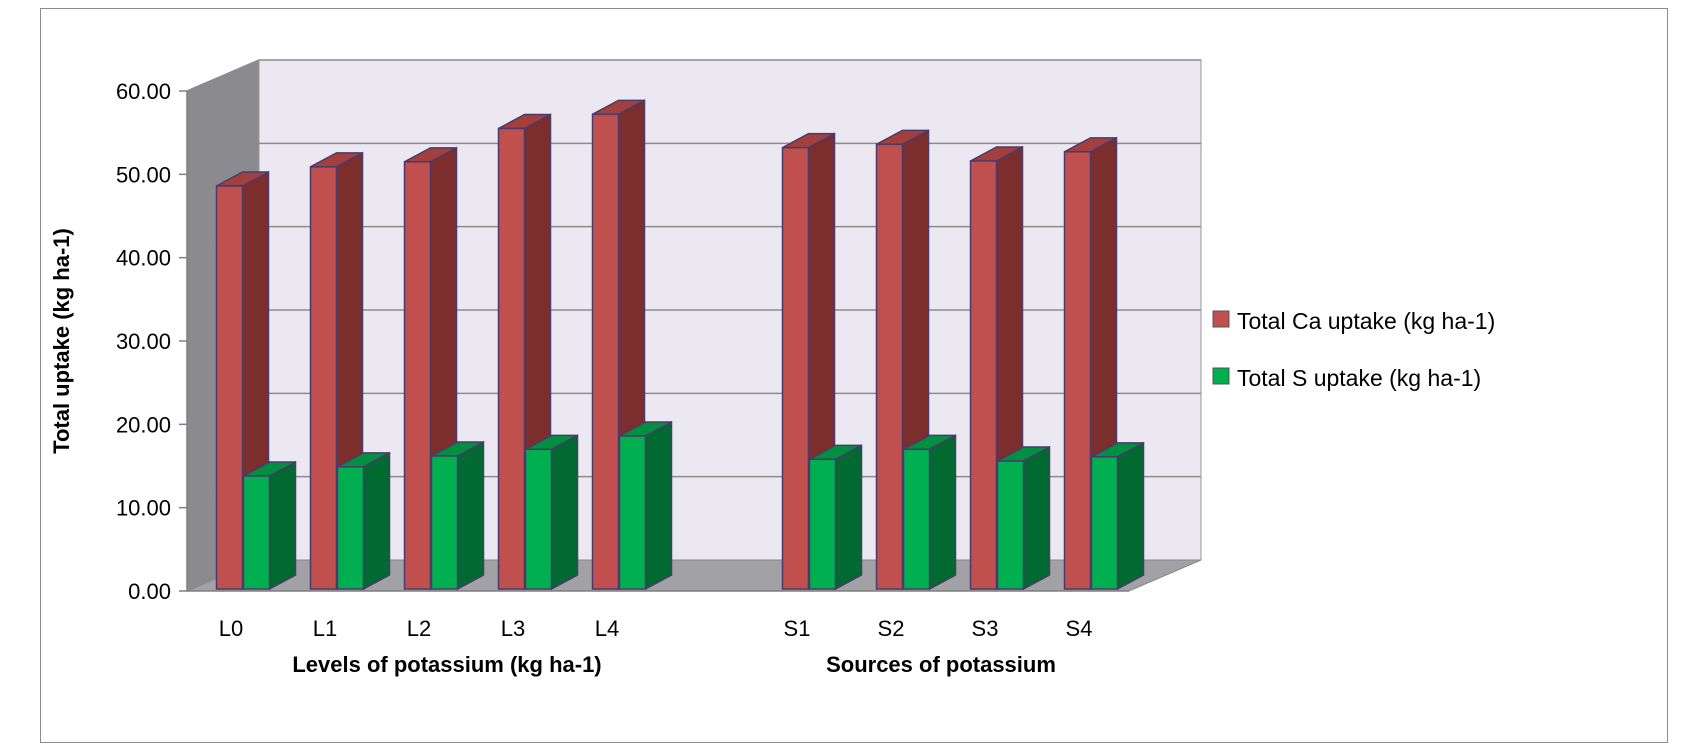 This screenshot has width=1708, height=751. What do you see at coordinates (470, 515) in the screenshot?
I see `bar-s-l2-side` at bounding box center [470, 515].